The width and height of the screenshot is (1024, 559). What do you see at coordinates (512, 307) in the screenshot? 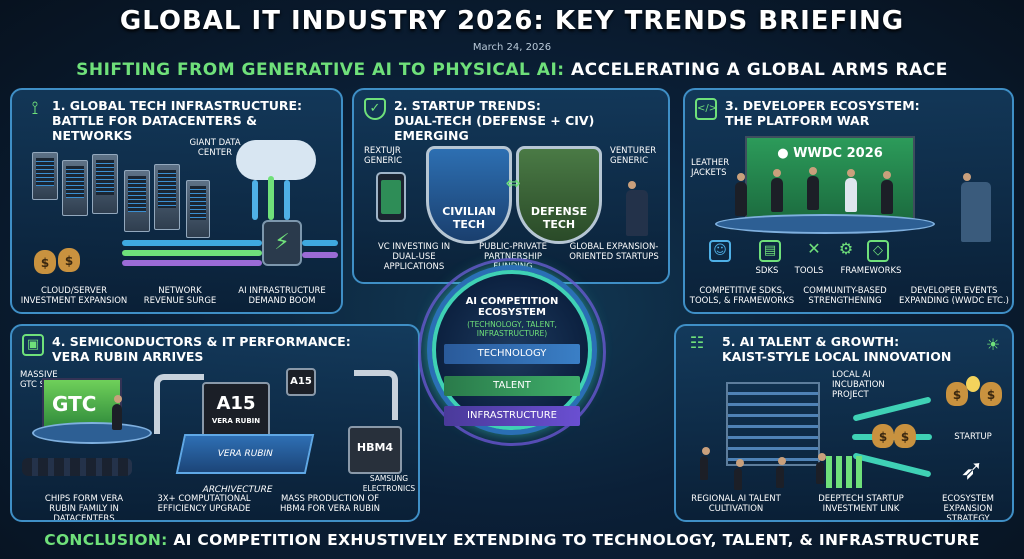
I see `ecosystem-title: AI COMPETITION ECOSYSTEM` at bounding box center [512, 307].